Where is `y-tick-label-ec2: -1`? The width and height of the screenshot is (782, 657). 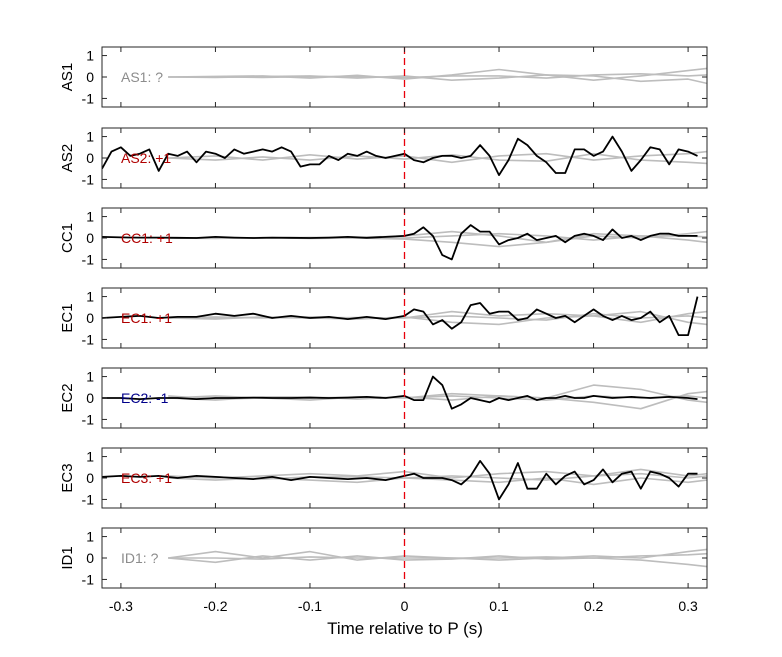 y-tick-label-ec2: -1 is located at coordinates (88, 419).